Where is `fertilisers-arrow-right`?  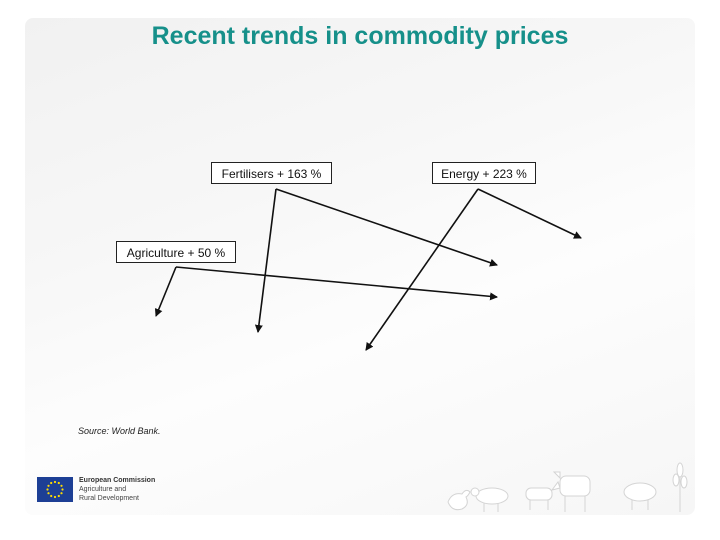
fertilisers-arrow-right is located at coordinates (386, 227).